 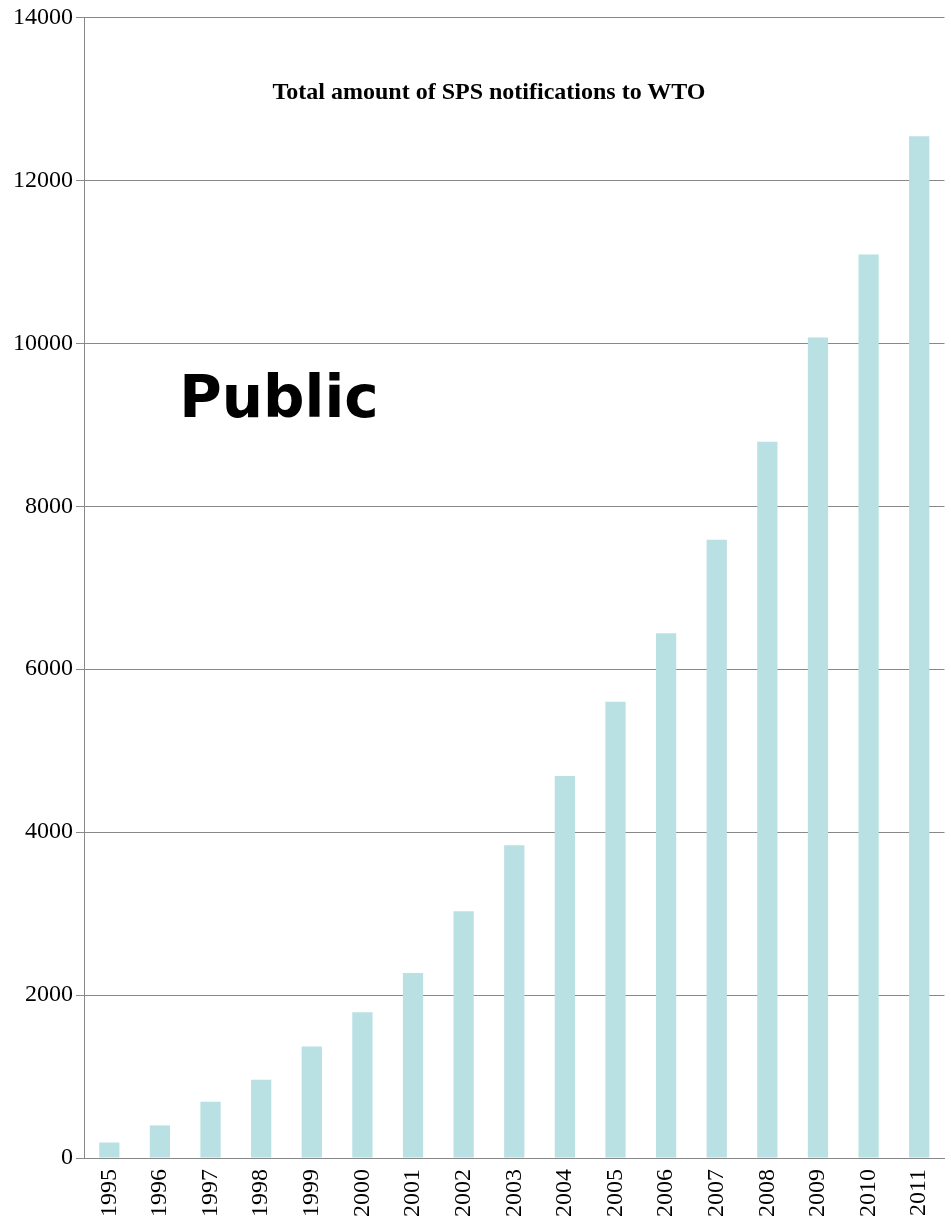 What do you see at coordinates (664, 1193) in the screenshot?
I see `x-tick-label: 2006` at bounding box center [664, 1193].